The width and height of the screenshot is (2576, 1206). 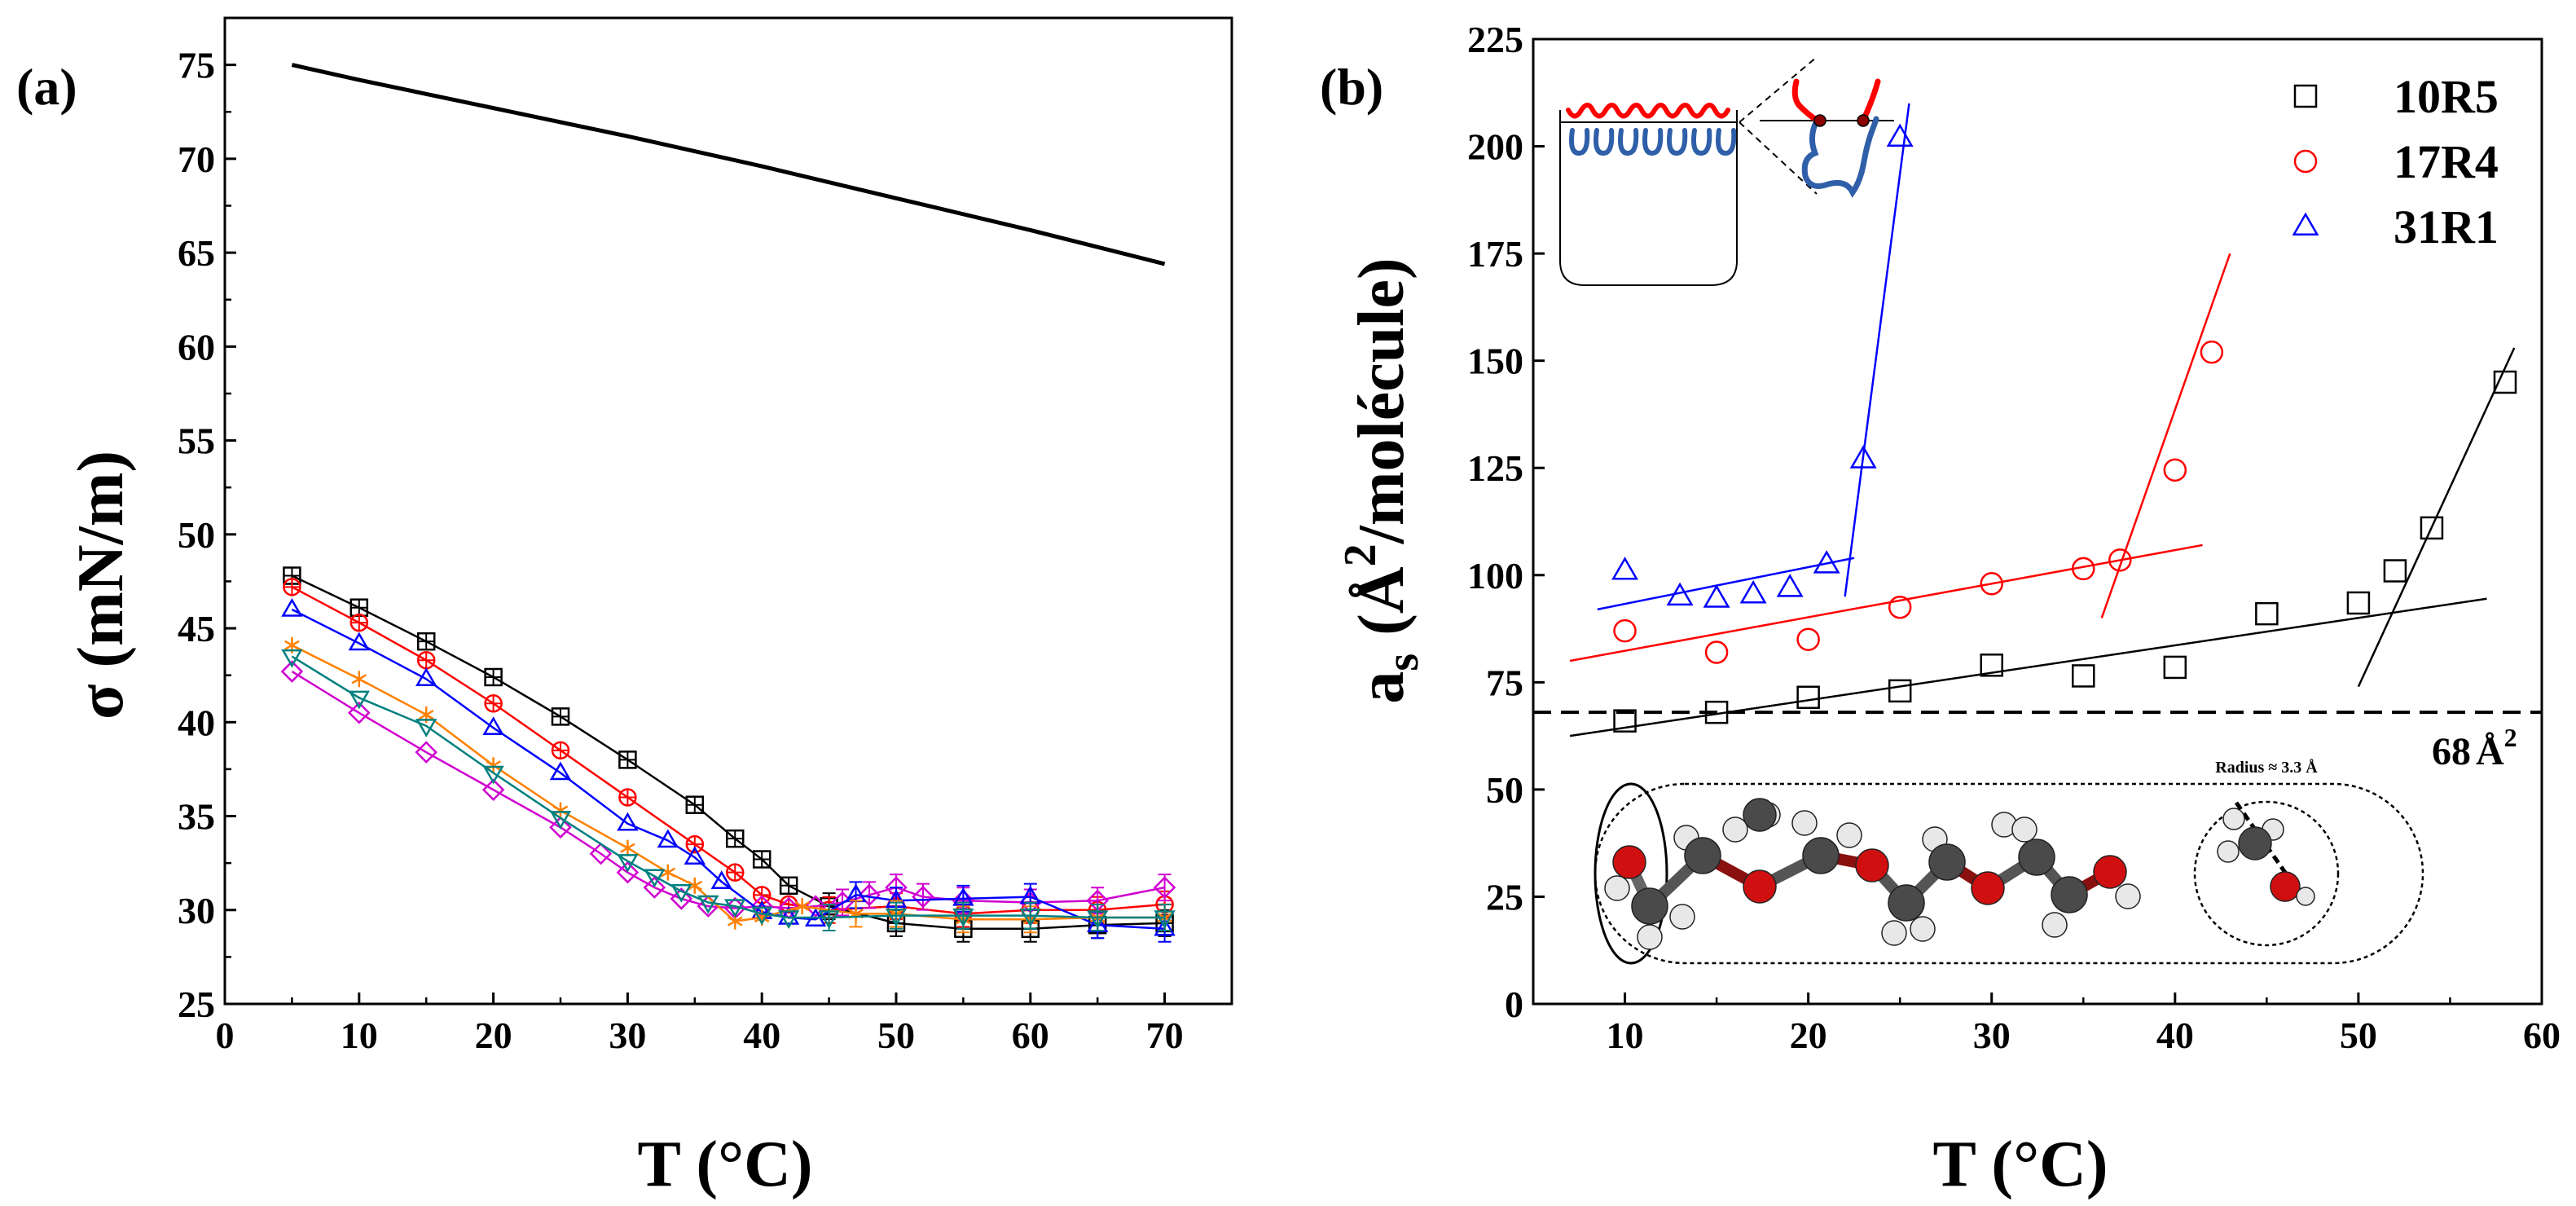 What do you see at coordinates (196, 441) in the screenshot?
I see `y-tick-label: 55` at bounding box center [196, 441].